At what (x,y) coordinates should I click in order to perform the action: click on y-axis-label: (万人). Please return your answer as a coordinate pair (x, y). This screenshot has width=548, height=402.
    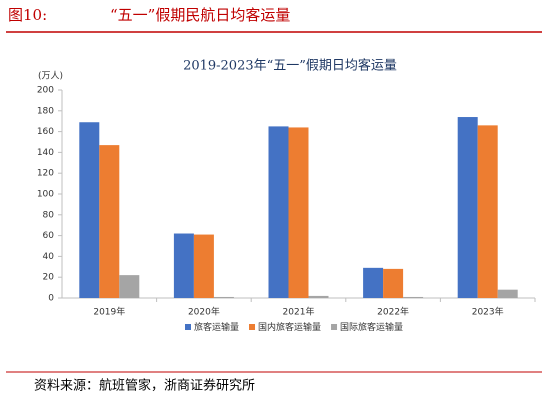
    Looking at the image, I should click on (50, 76).